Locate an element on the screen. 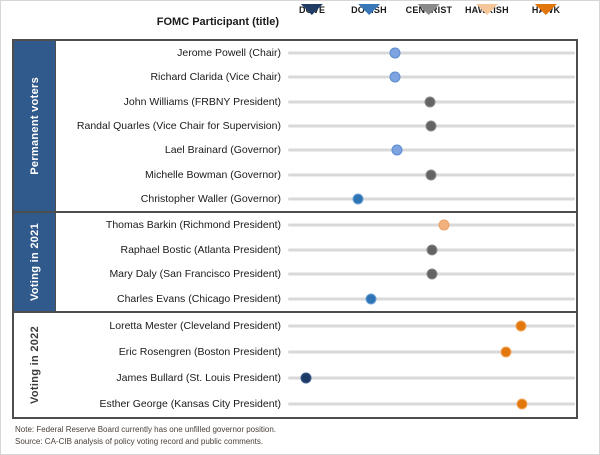  participant-name: Lael Brainard (Governor) is located at coordinates (222, 150).